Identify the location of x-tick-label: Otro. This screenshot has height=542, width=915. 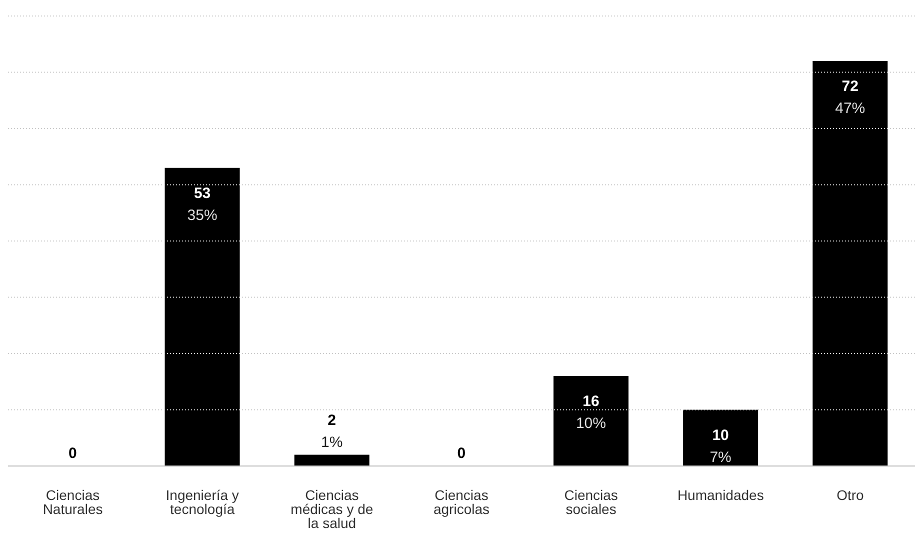
(850, 494).